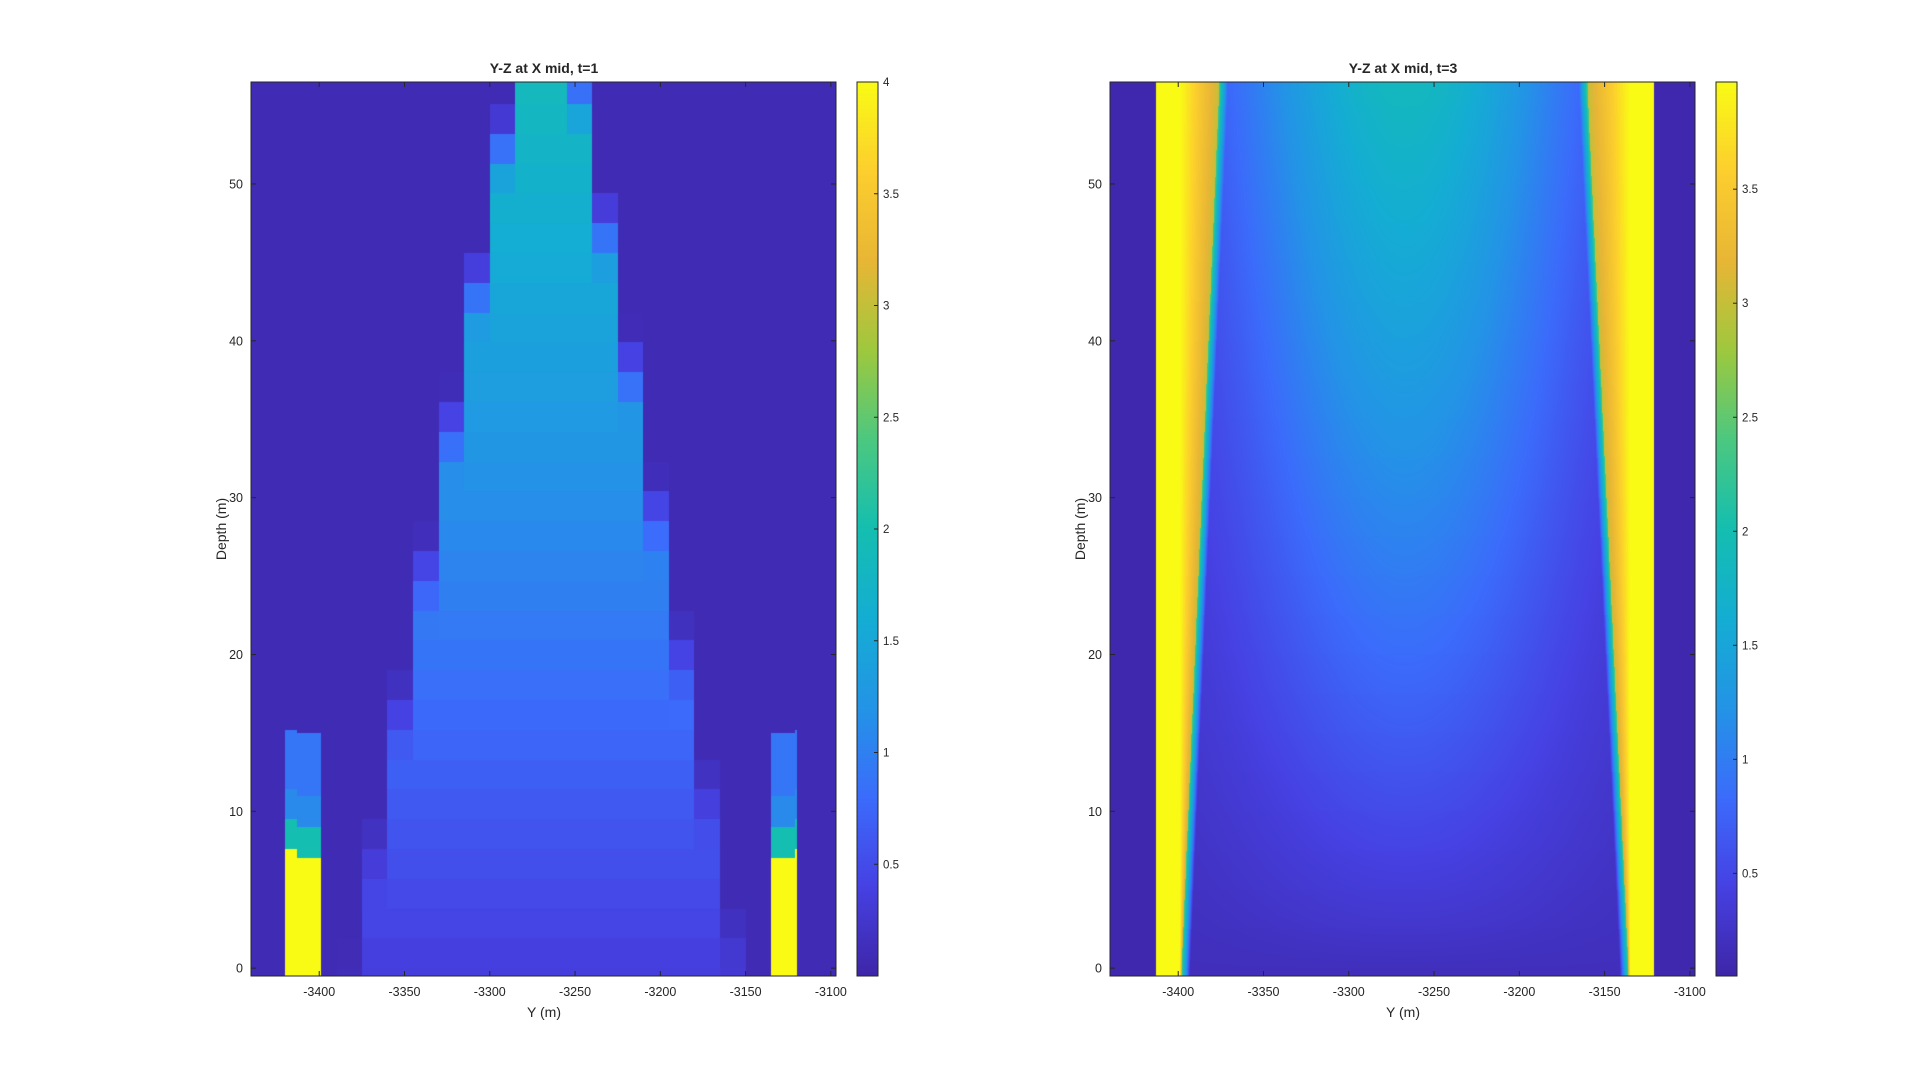 The image size is (1920, 1083). Describe the element at coordinates (886, 474) in the screenshot. I see `colorbar-tick-labels-t1: 0.5 1 1.5 2 2.5 3 3.5 4` at that location.